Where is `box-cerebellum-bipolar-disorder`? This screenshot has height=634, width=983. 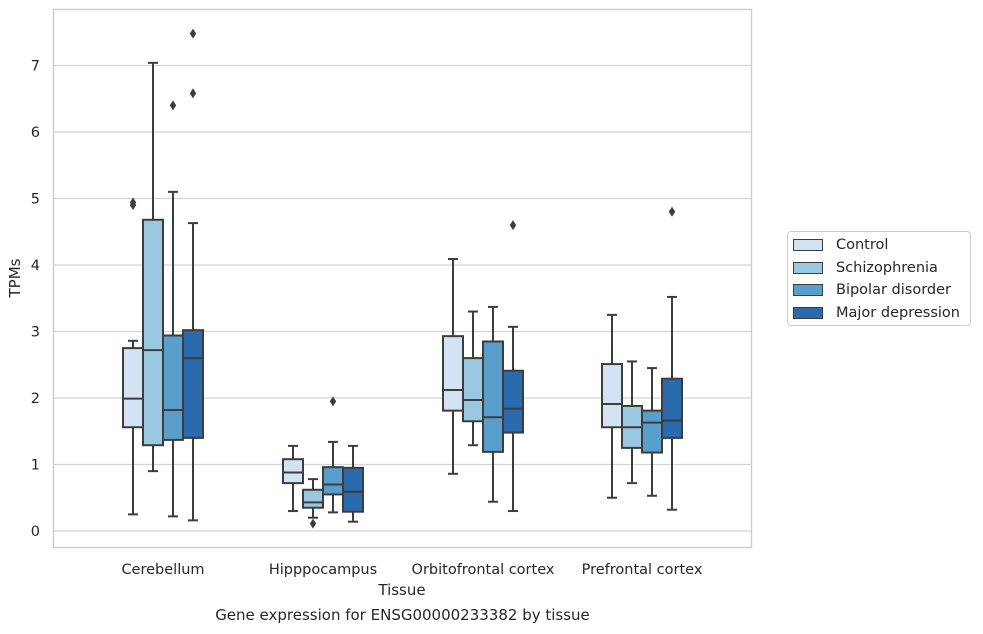
box-cerebellum-bipolar-disorder is located at coordinates (173, 309).